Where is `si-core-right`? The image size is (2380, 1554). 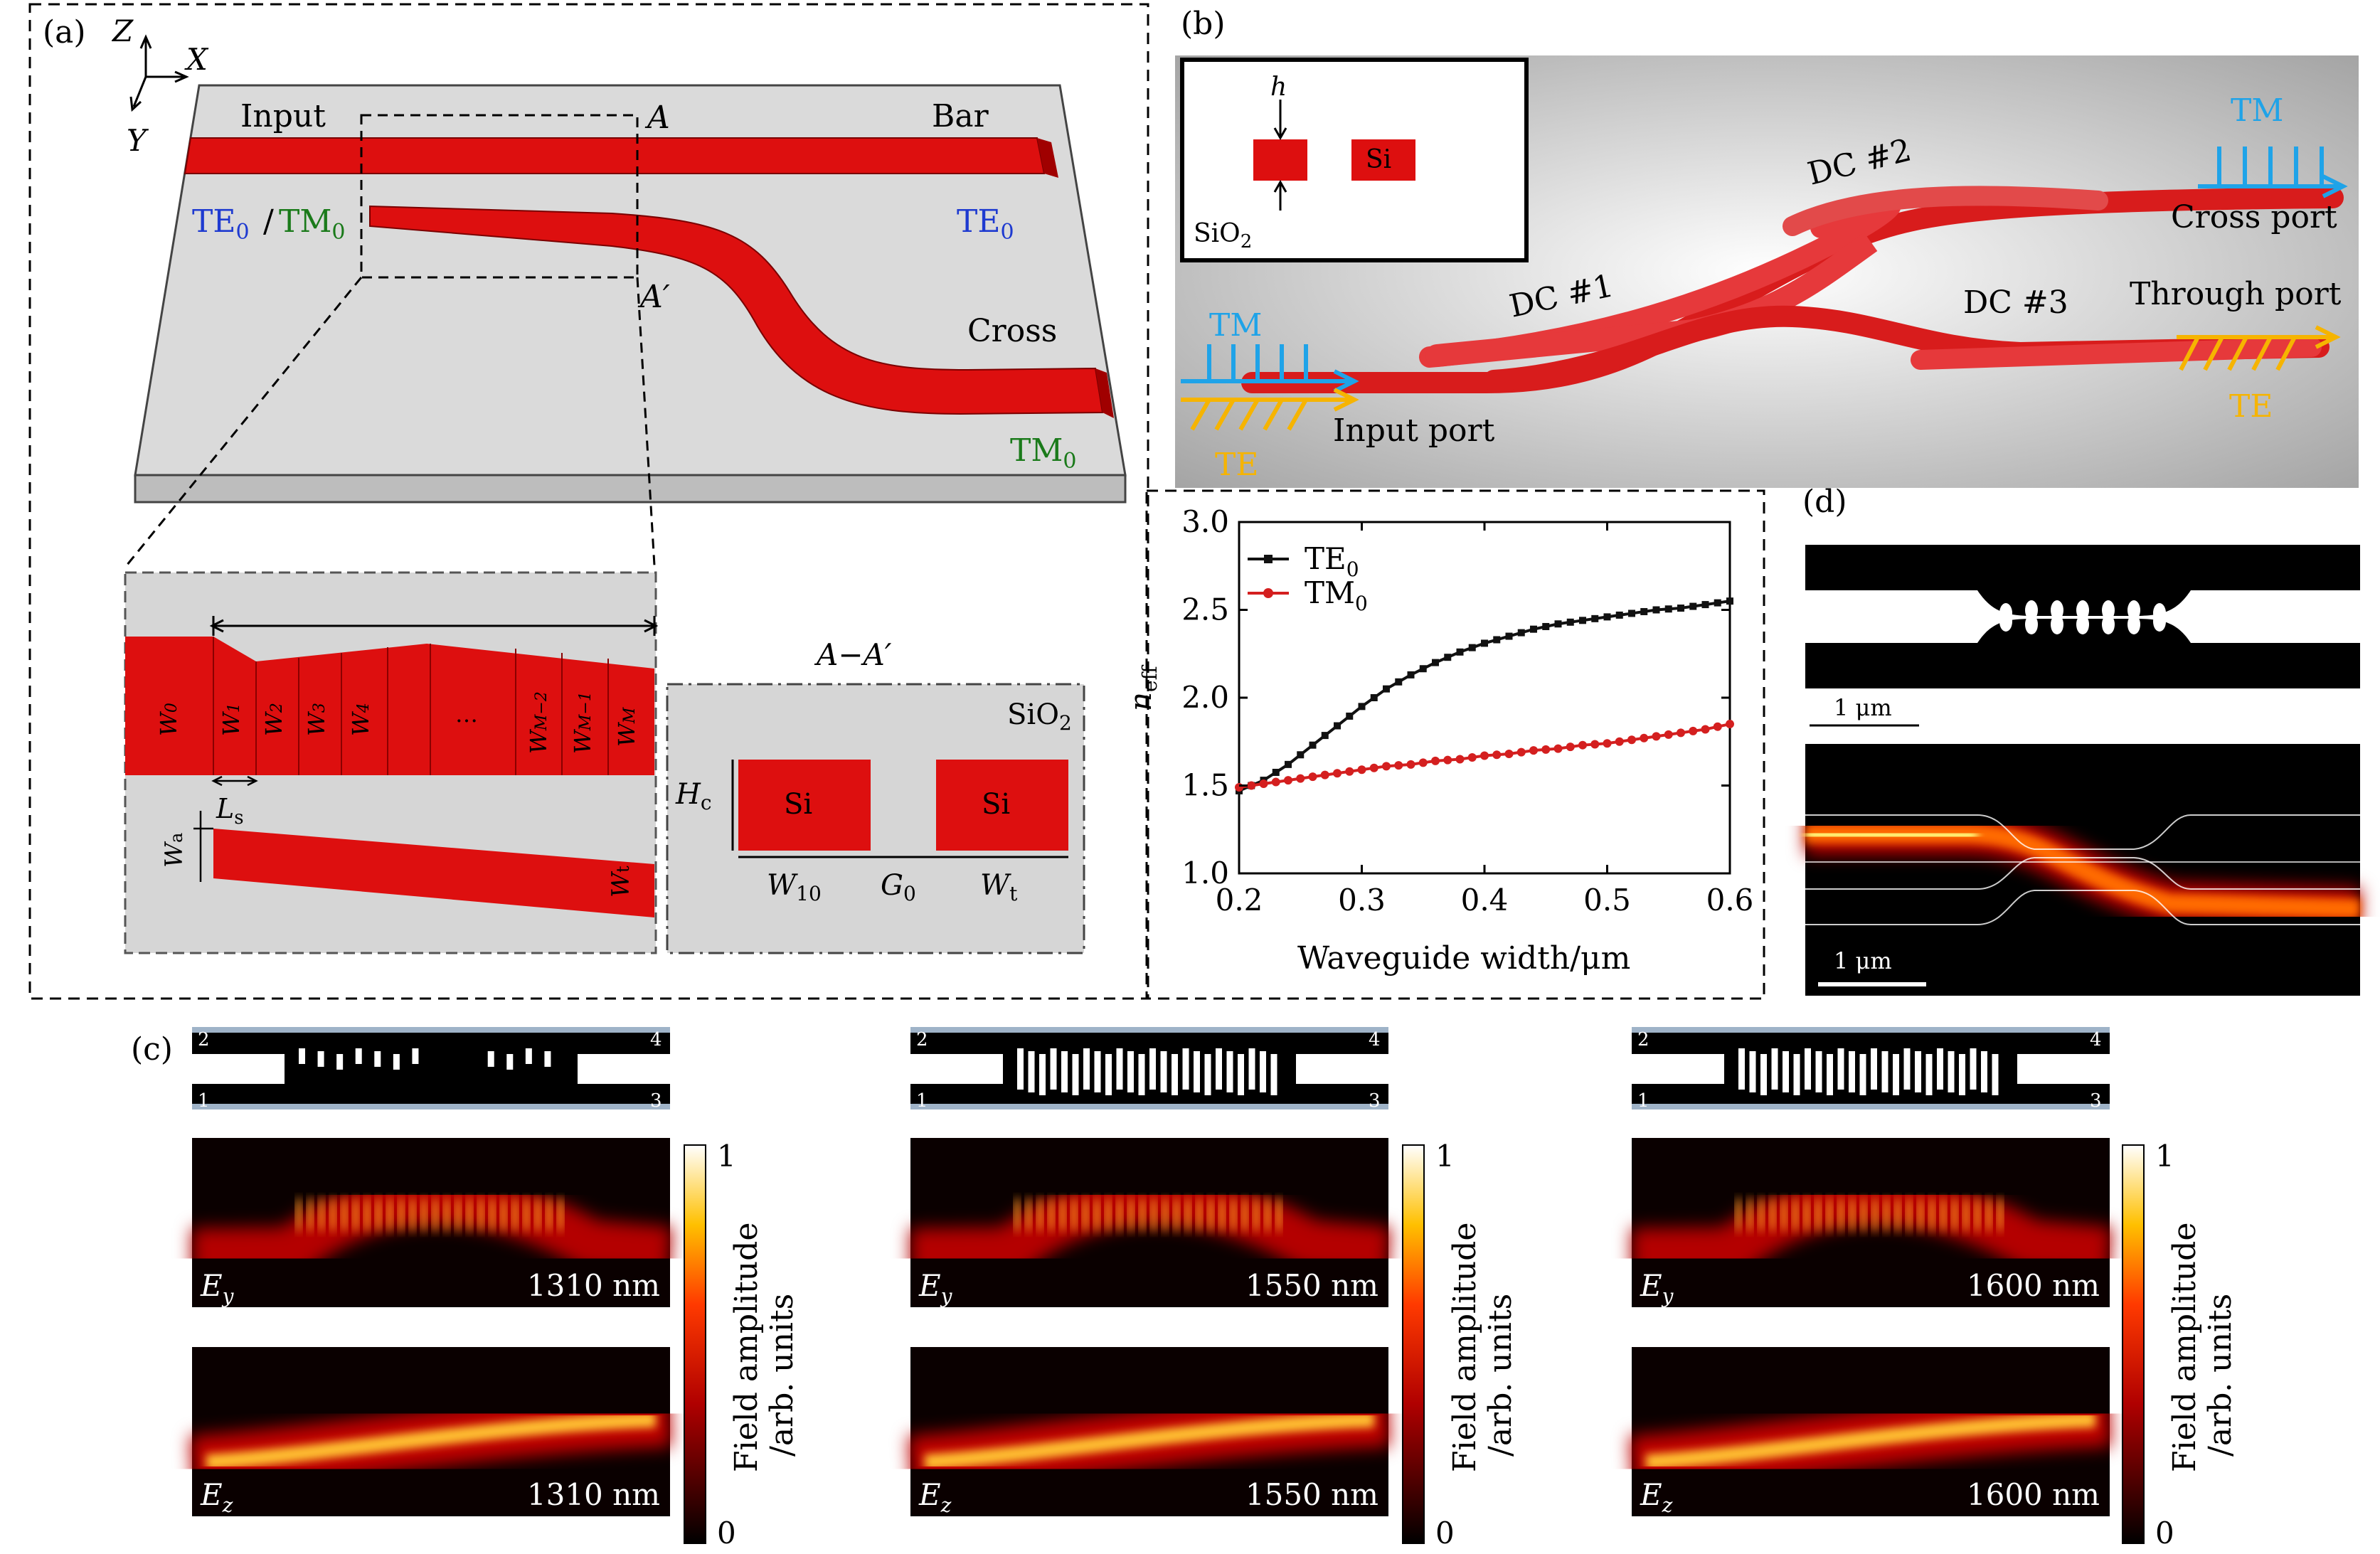
si-core-right is located at coordinates (1002, 806).